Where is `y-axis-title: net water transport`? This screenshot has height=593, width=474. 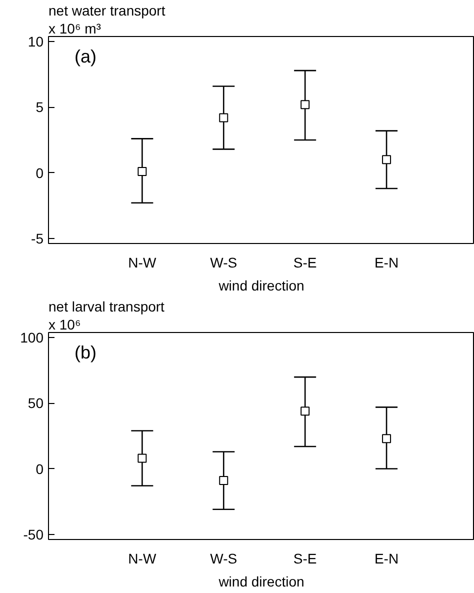 y-axis-title: net water transport is located at coordinates (107, 10).